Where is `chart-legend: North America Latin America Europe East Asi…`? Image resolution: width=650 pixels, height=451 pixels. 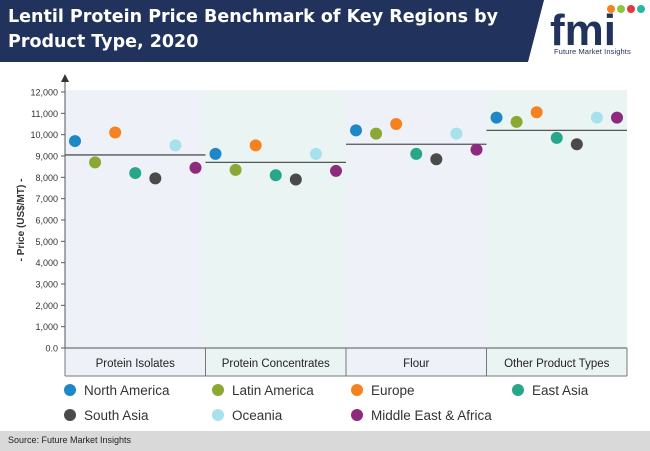 chart-legend: North America Latin America Europe East Asi… is located at coordinates (354, 403).